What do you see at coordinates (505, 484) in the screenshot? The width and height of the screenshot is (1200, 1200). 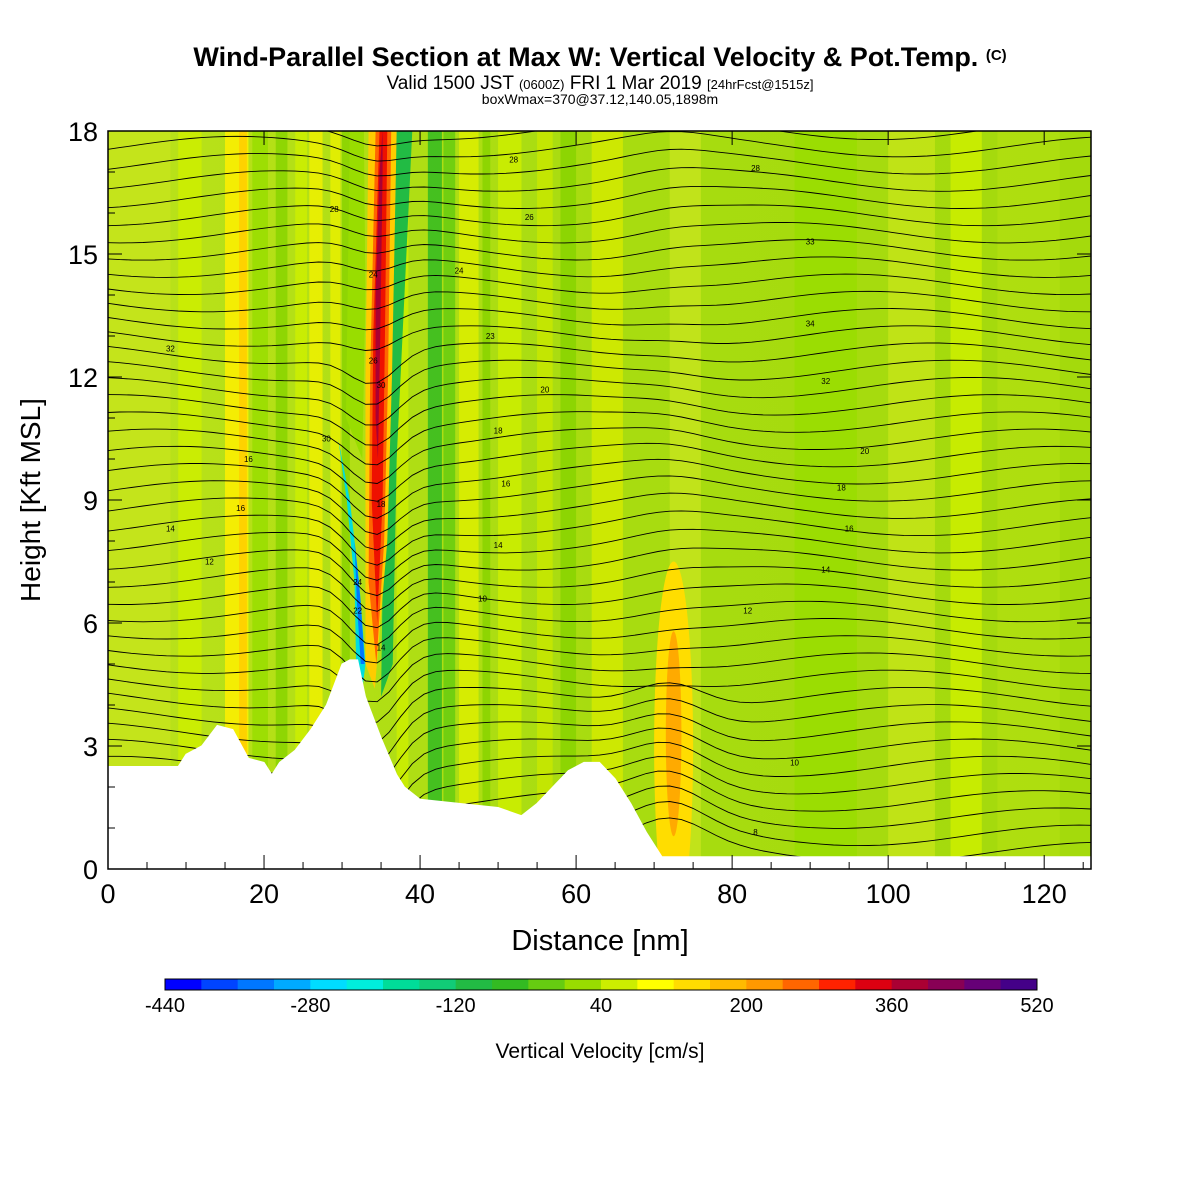 I see `contour-label-20: 16` at bounding box center [505, 484].